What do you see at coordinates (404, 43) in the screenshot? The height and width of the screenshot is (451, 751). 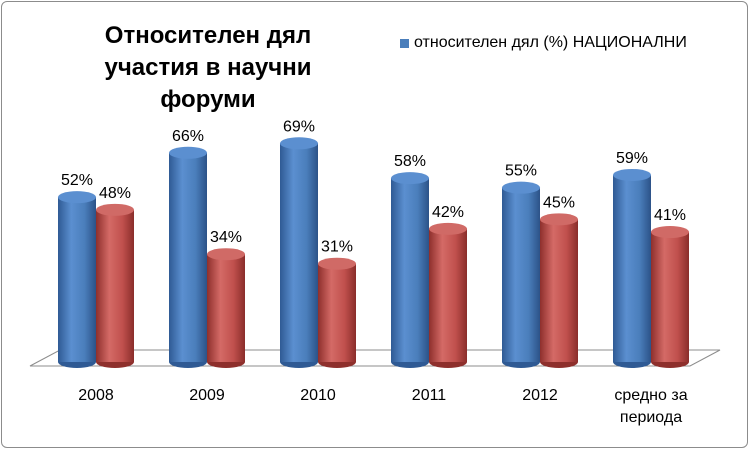 I see `legend-swatch` at bounding box center [404, 43].